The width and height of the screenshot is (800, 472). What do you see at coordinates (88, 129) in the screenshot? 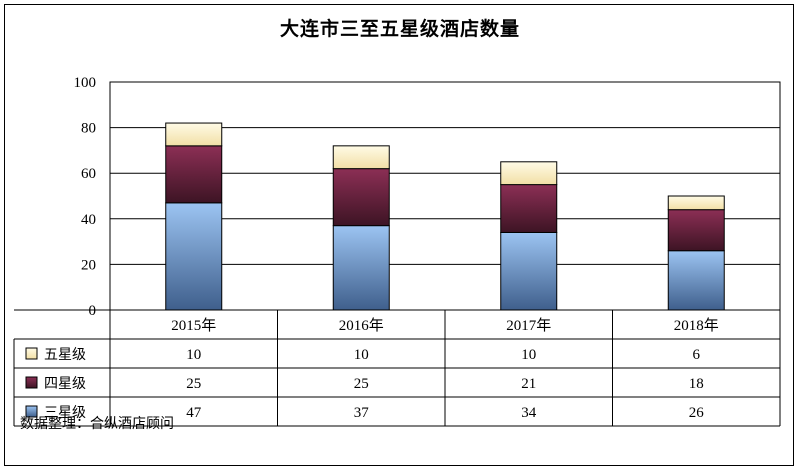
I see `y-tick-label: 80` at bounding box center [88, 129].